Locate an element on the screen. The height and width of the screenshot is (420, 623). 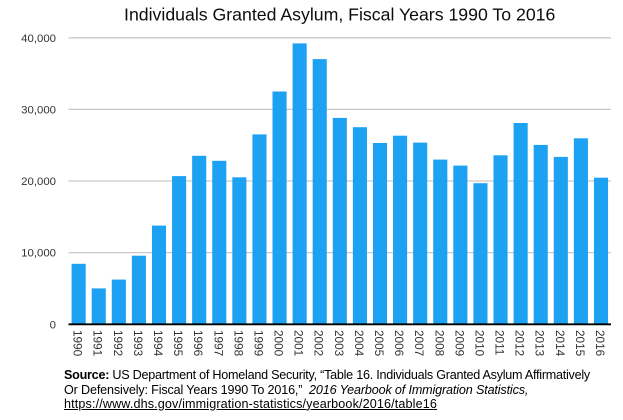
svg-text: 1996 is located at coordinates (198, 343).